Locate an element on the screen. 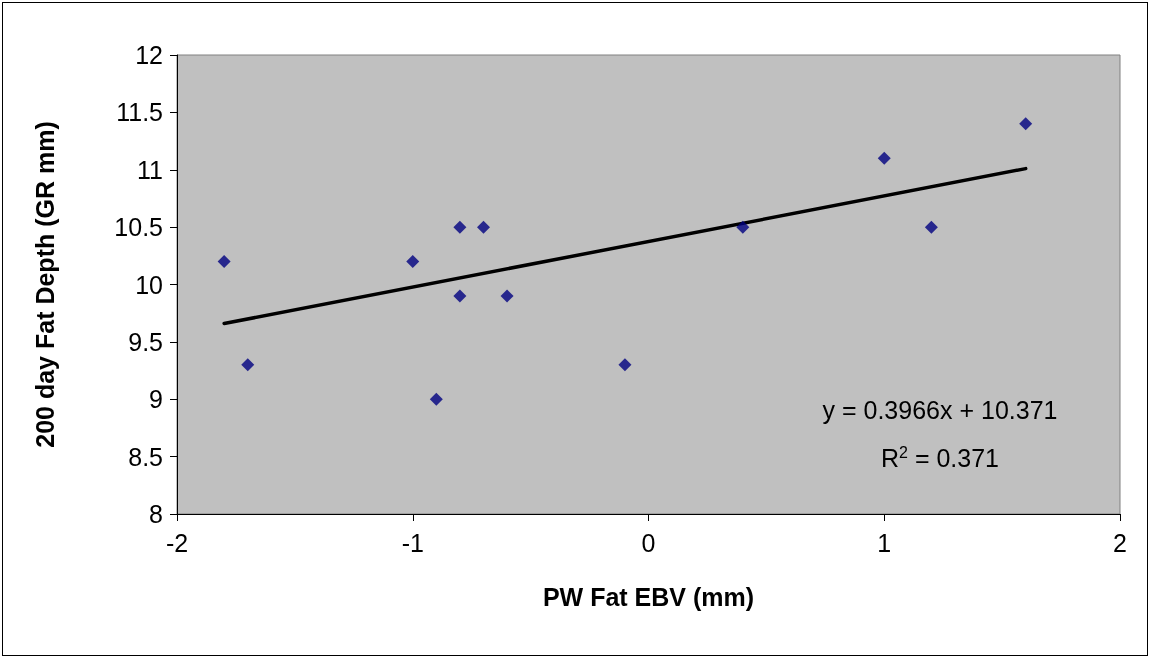 Image resolution: width=1152 pixels, height=660 pixels. x-tick-label: 2 is located at coordinates (1120, 542).